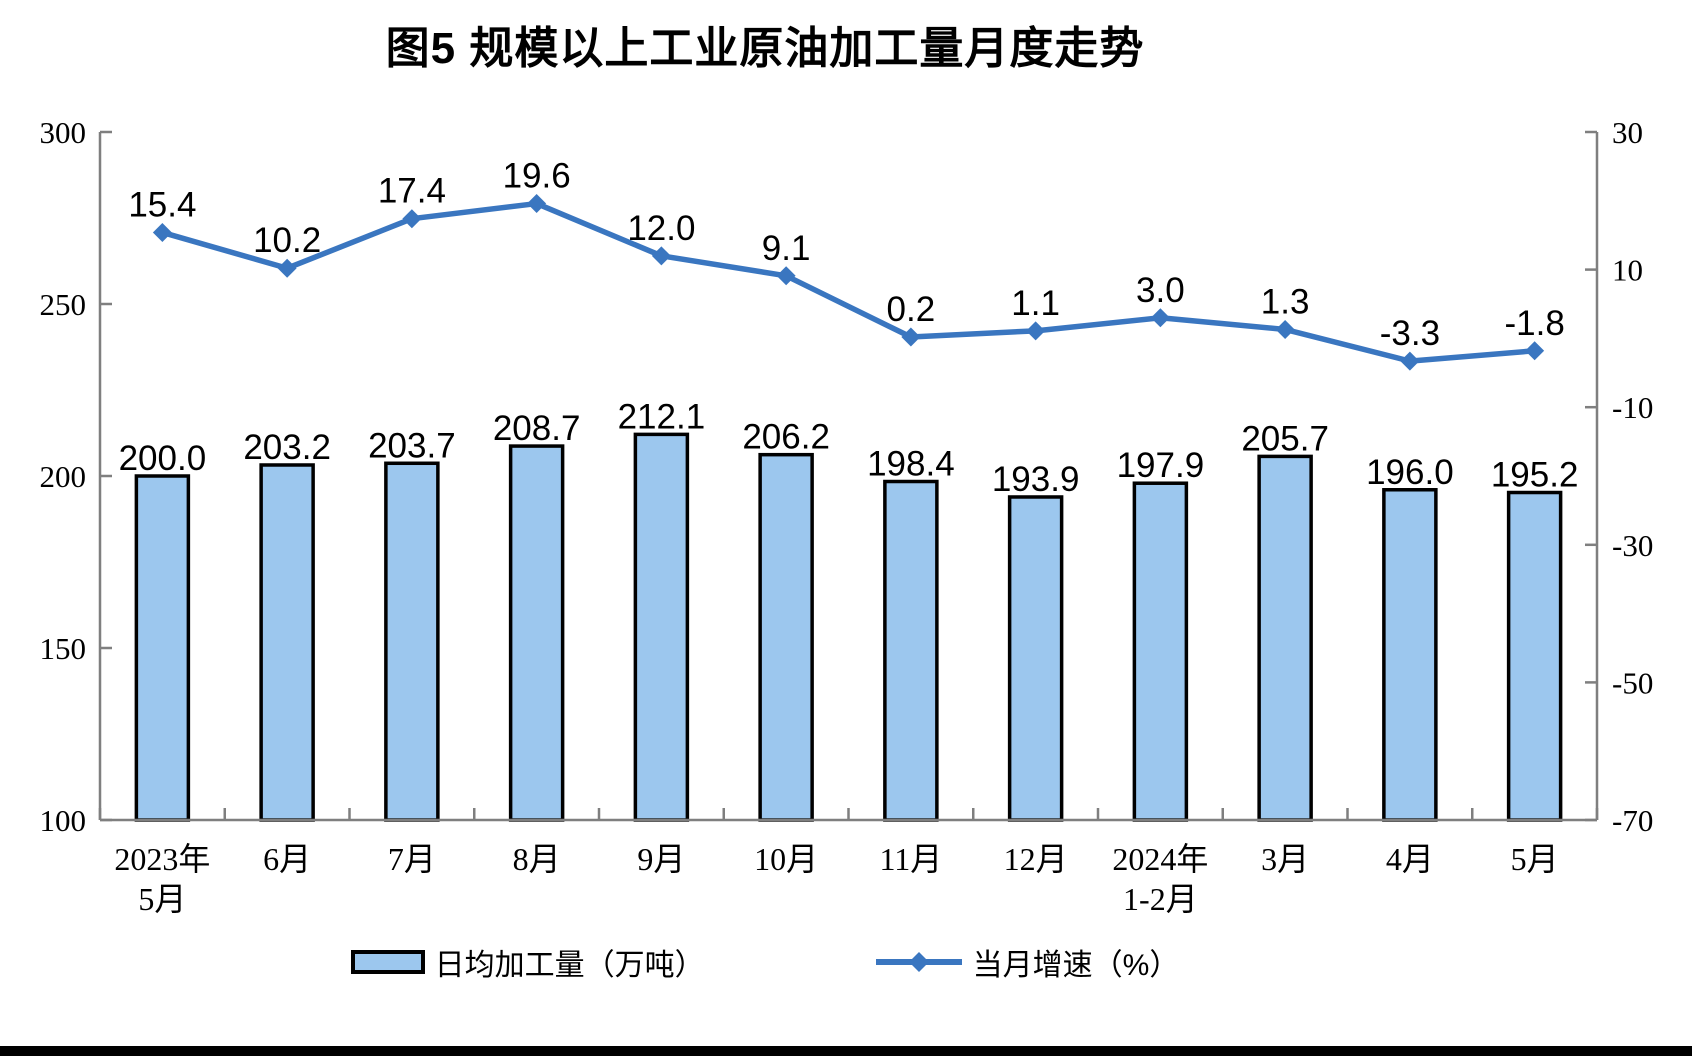 The image size is (1692, 1056). I want to click on chart-legend: 日均加工量（万吨） 当月增速（%）, so click(765, 962).